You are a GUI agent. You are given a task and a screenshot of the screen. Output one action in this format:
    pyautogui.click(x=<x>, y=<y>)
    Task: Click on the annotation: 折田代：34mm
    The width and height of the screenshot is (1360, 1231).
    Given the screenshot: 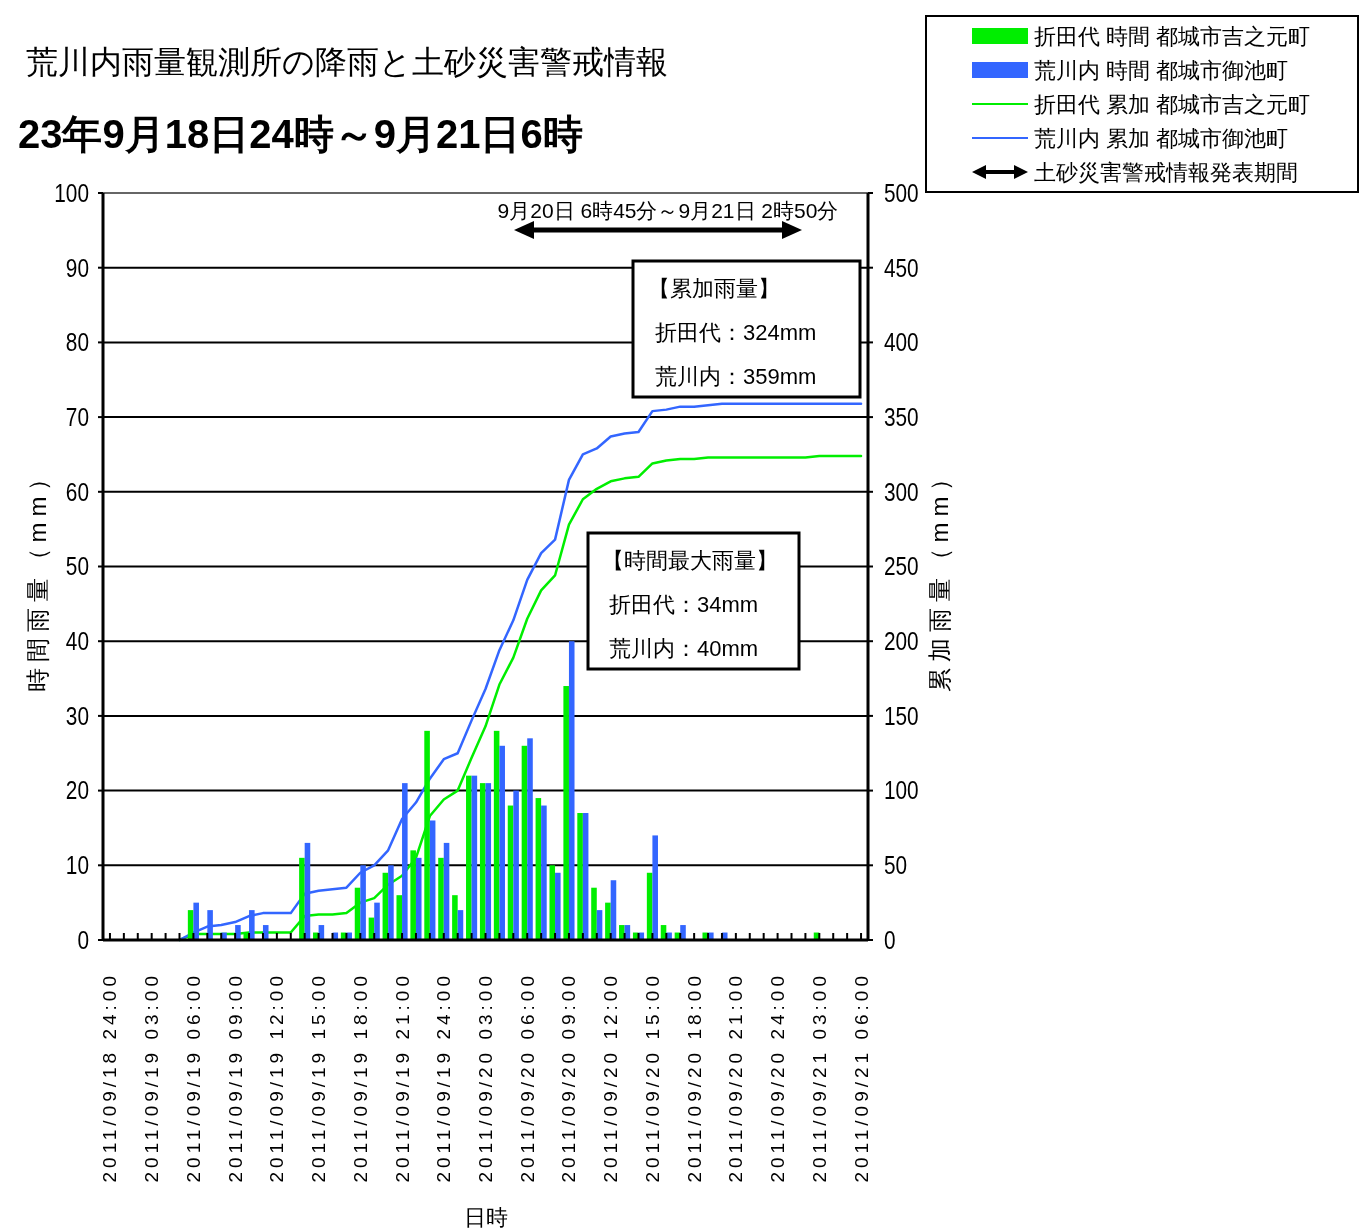 What is the action you would take?
    pyautogui.click(x=684, y=604)
    